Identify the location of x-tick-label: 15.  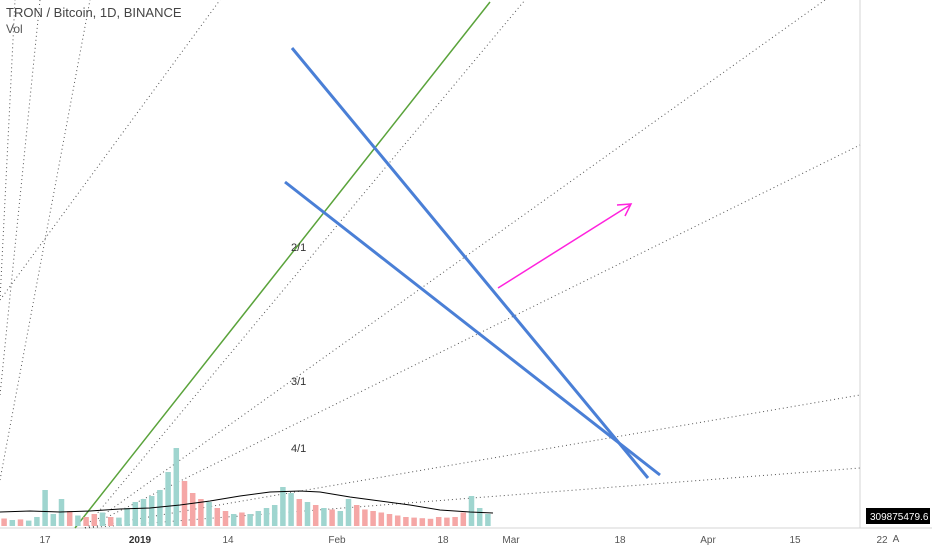
(795, 540).